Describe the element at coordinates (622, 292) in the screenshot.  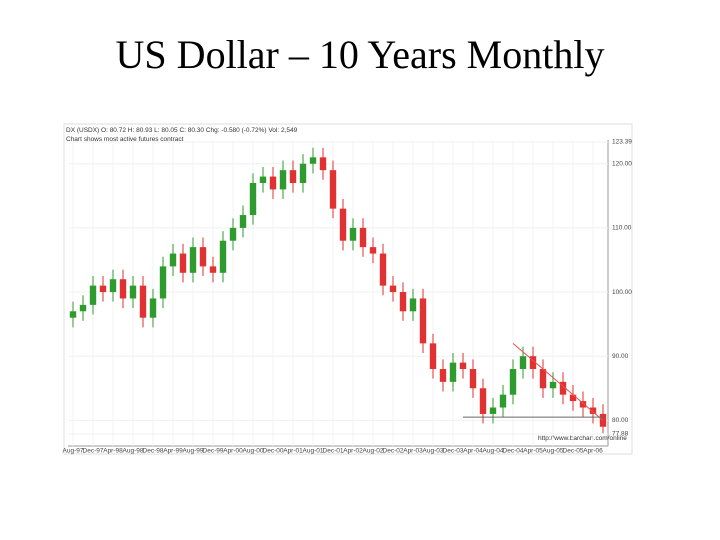
I see `y-tick-label: 100.00` at that location.